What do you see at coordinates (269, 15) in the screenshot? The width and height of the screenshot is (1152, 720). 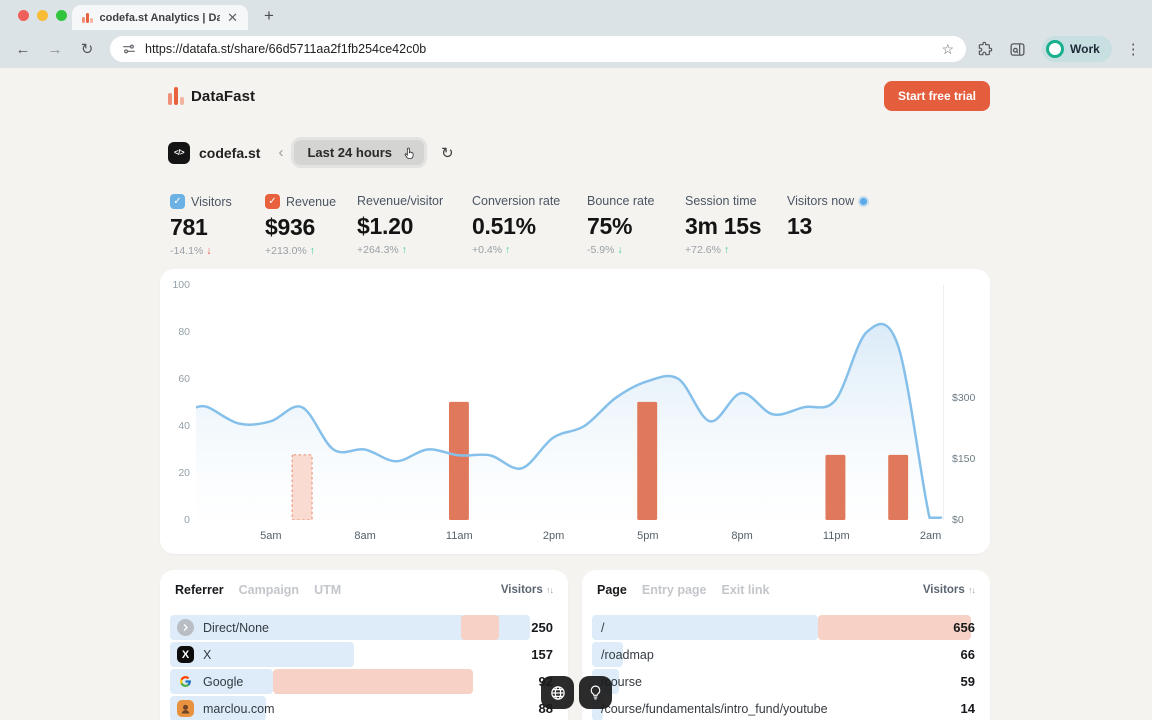 I see `new-tab-button: +` at bounding box center [269, 15].